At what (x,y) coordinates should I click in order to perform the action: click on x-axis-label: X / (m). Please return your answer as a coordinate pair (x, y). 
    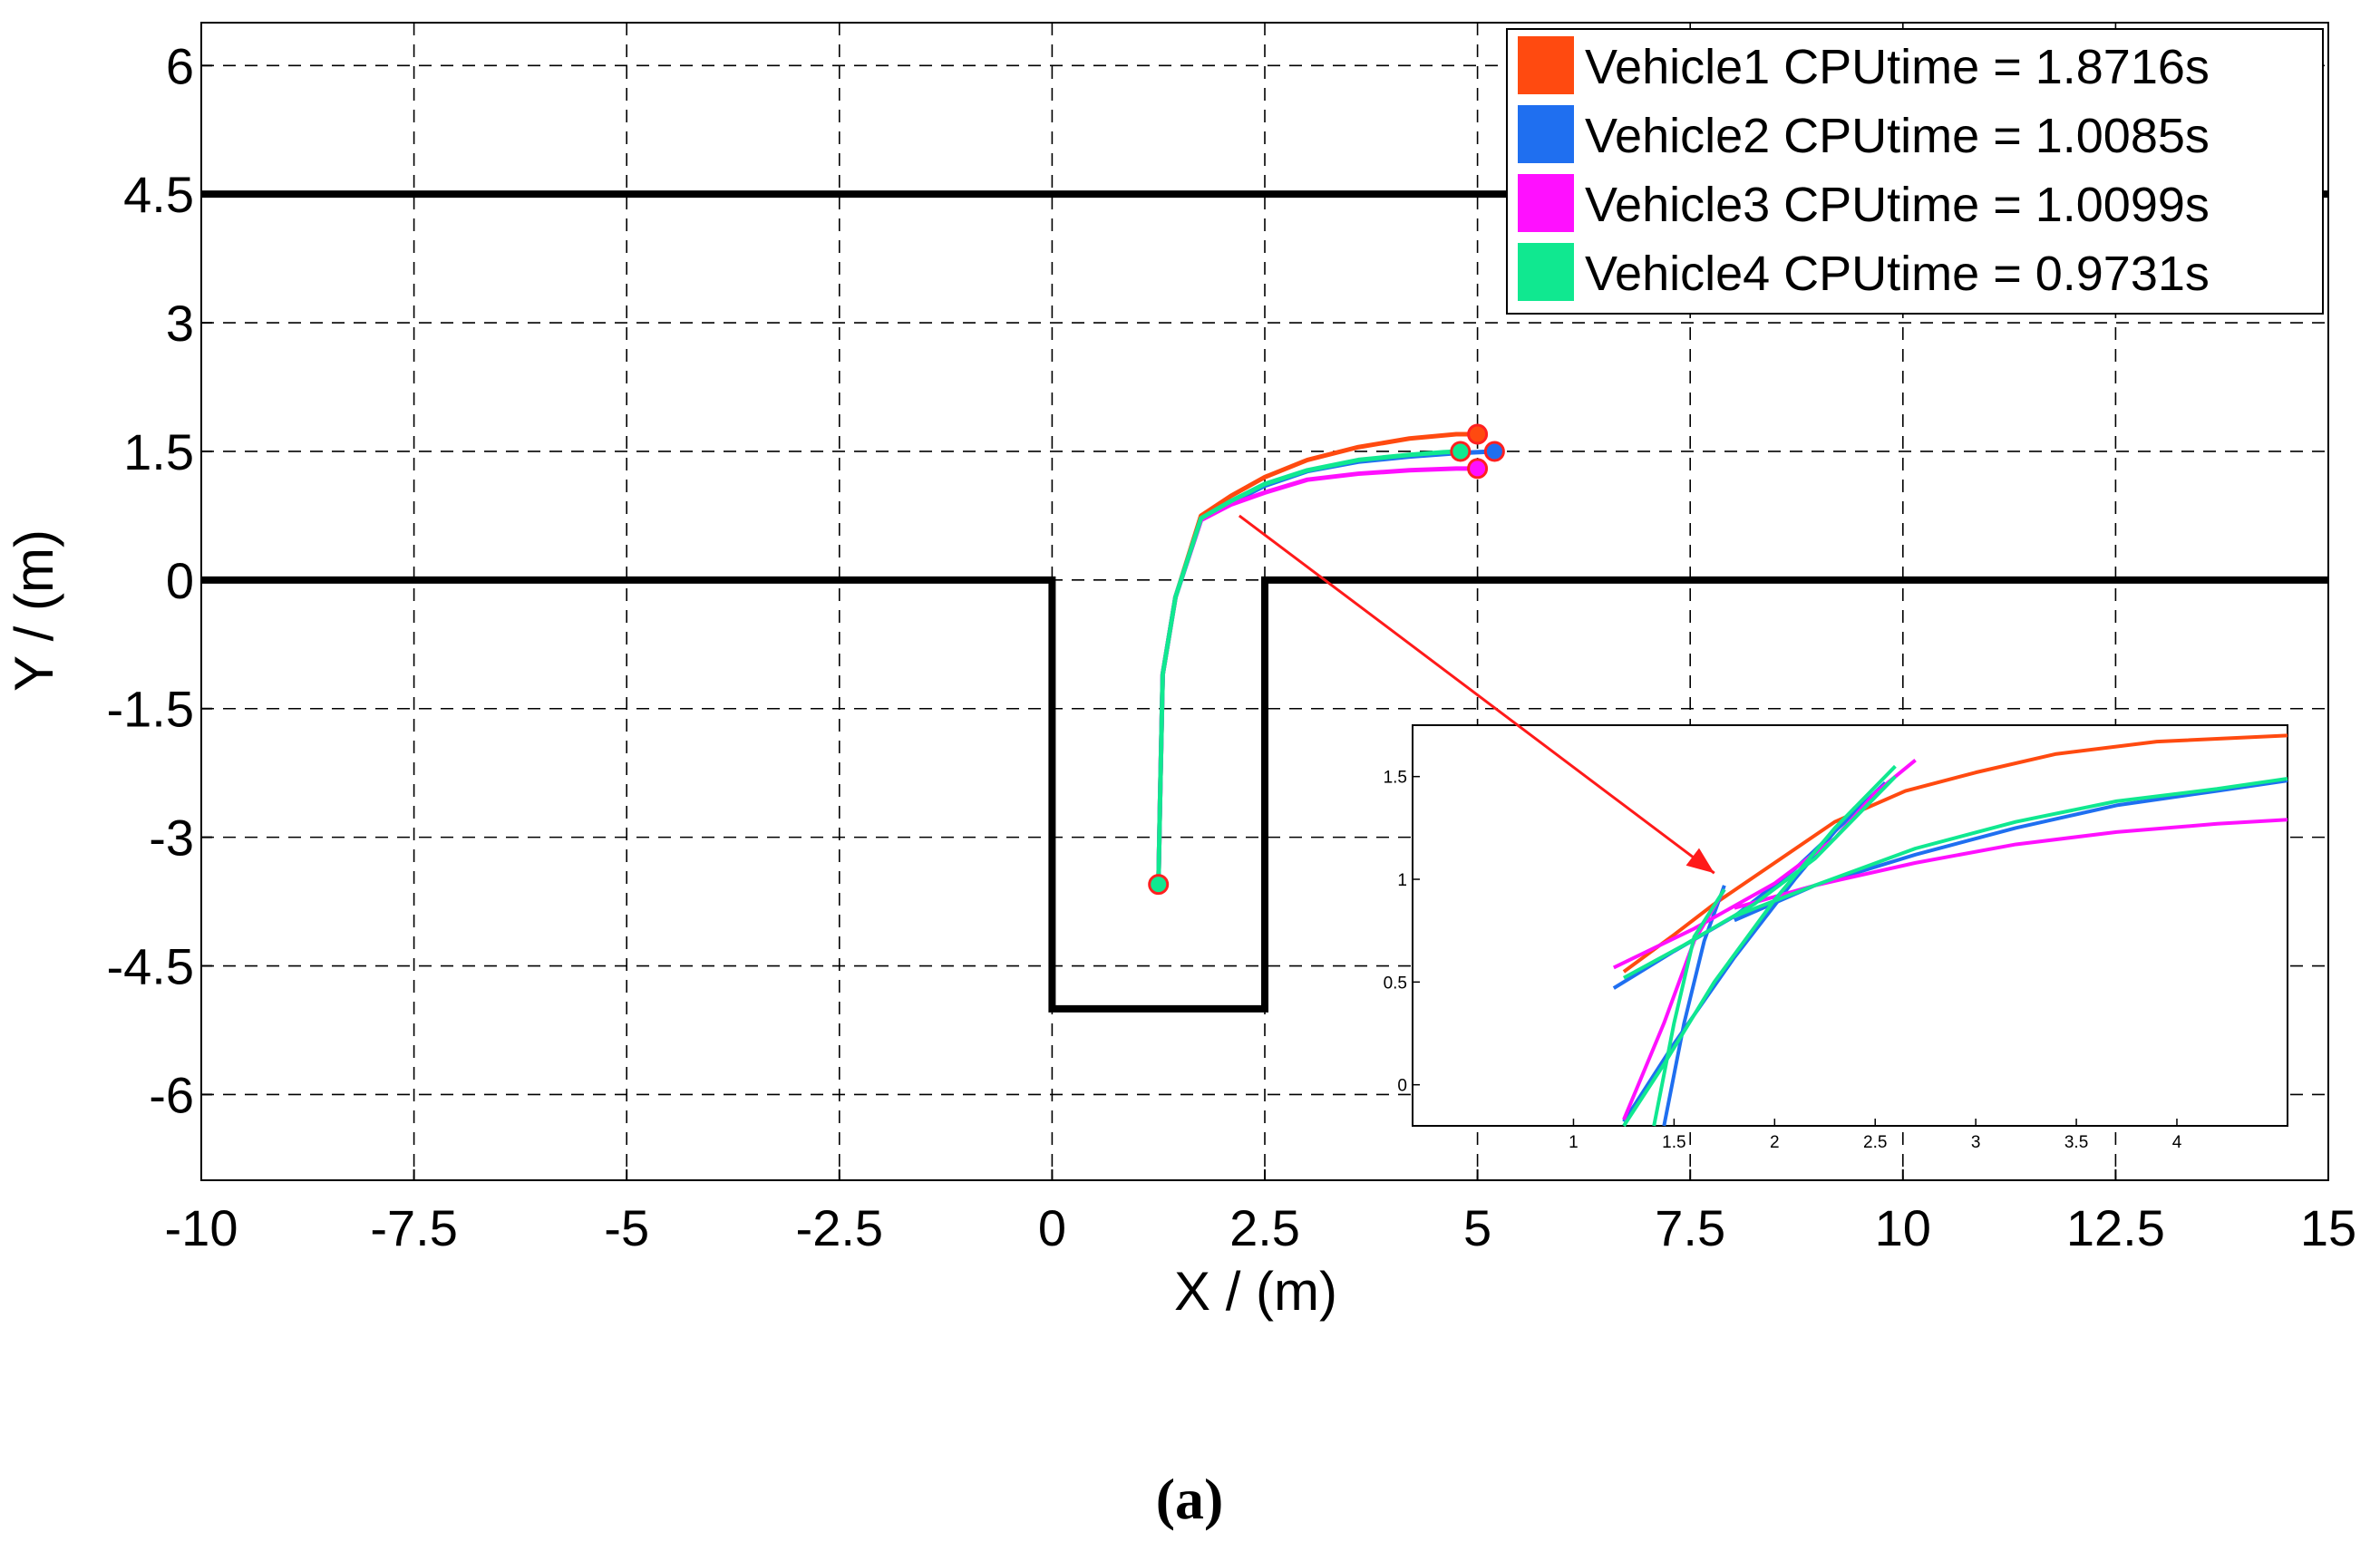
    Looking at the image, I should click on (1255, 1291).